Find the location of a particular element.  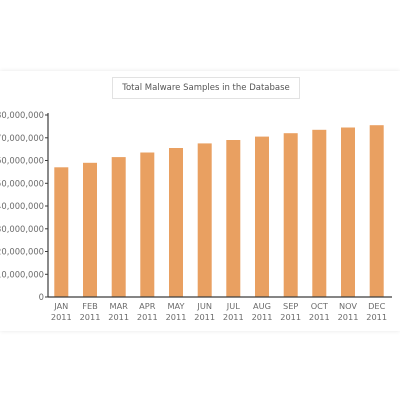

chart-title: Total Malware Samples in the Database is located at coordinates (206, 88).